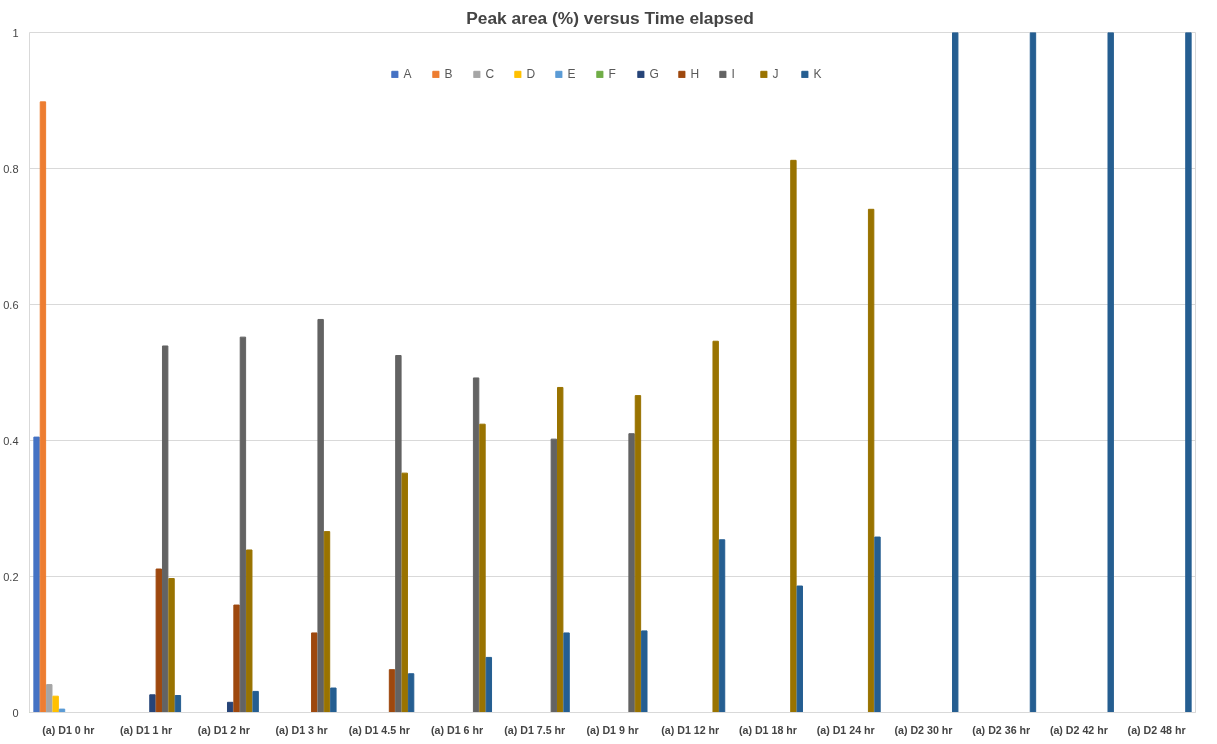 This screenshot has width=1217, height=744. I want to click on chart-title: Peak area (%) versus Time elapsed, so click(610, 17).